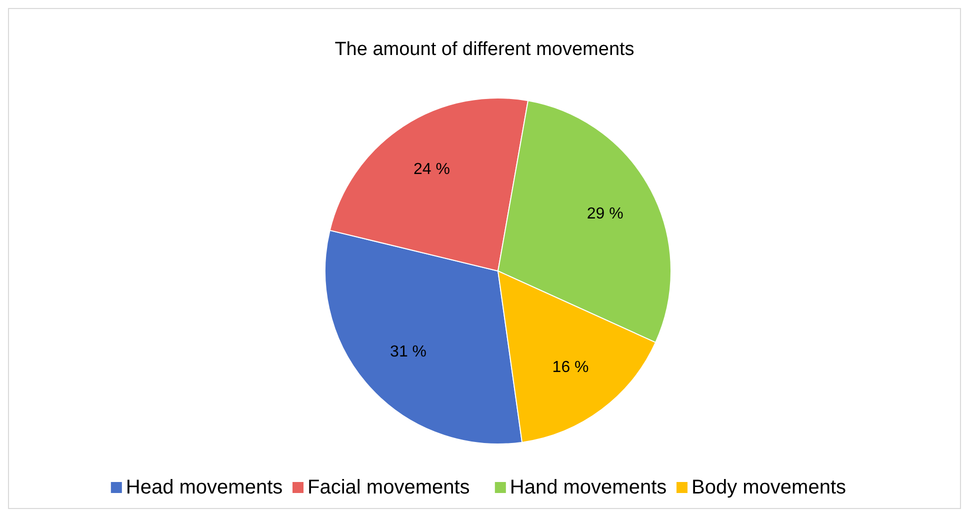  Describe the element at coordinates (605, 214) in the screenshot. I see `data-label: 29 %` at that location.